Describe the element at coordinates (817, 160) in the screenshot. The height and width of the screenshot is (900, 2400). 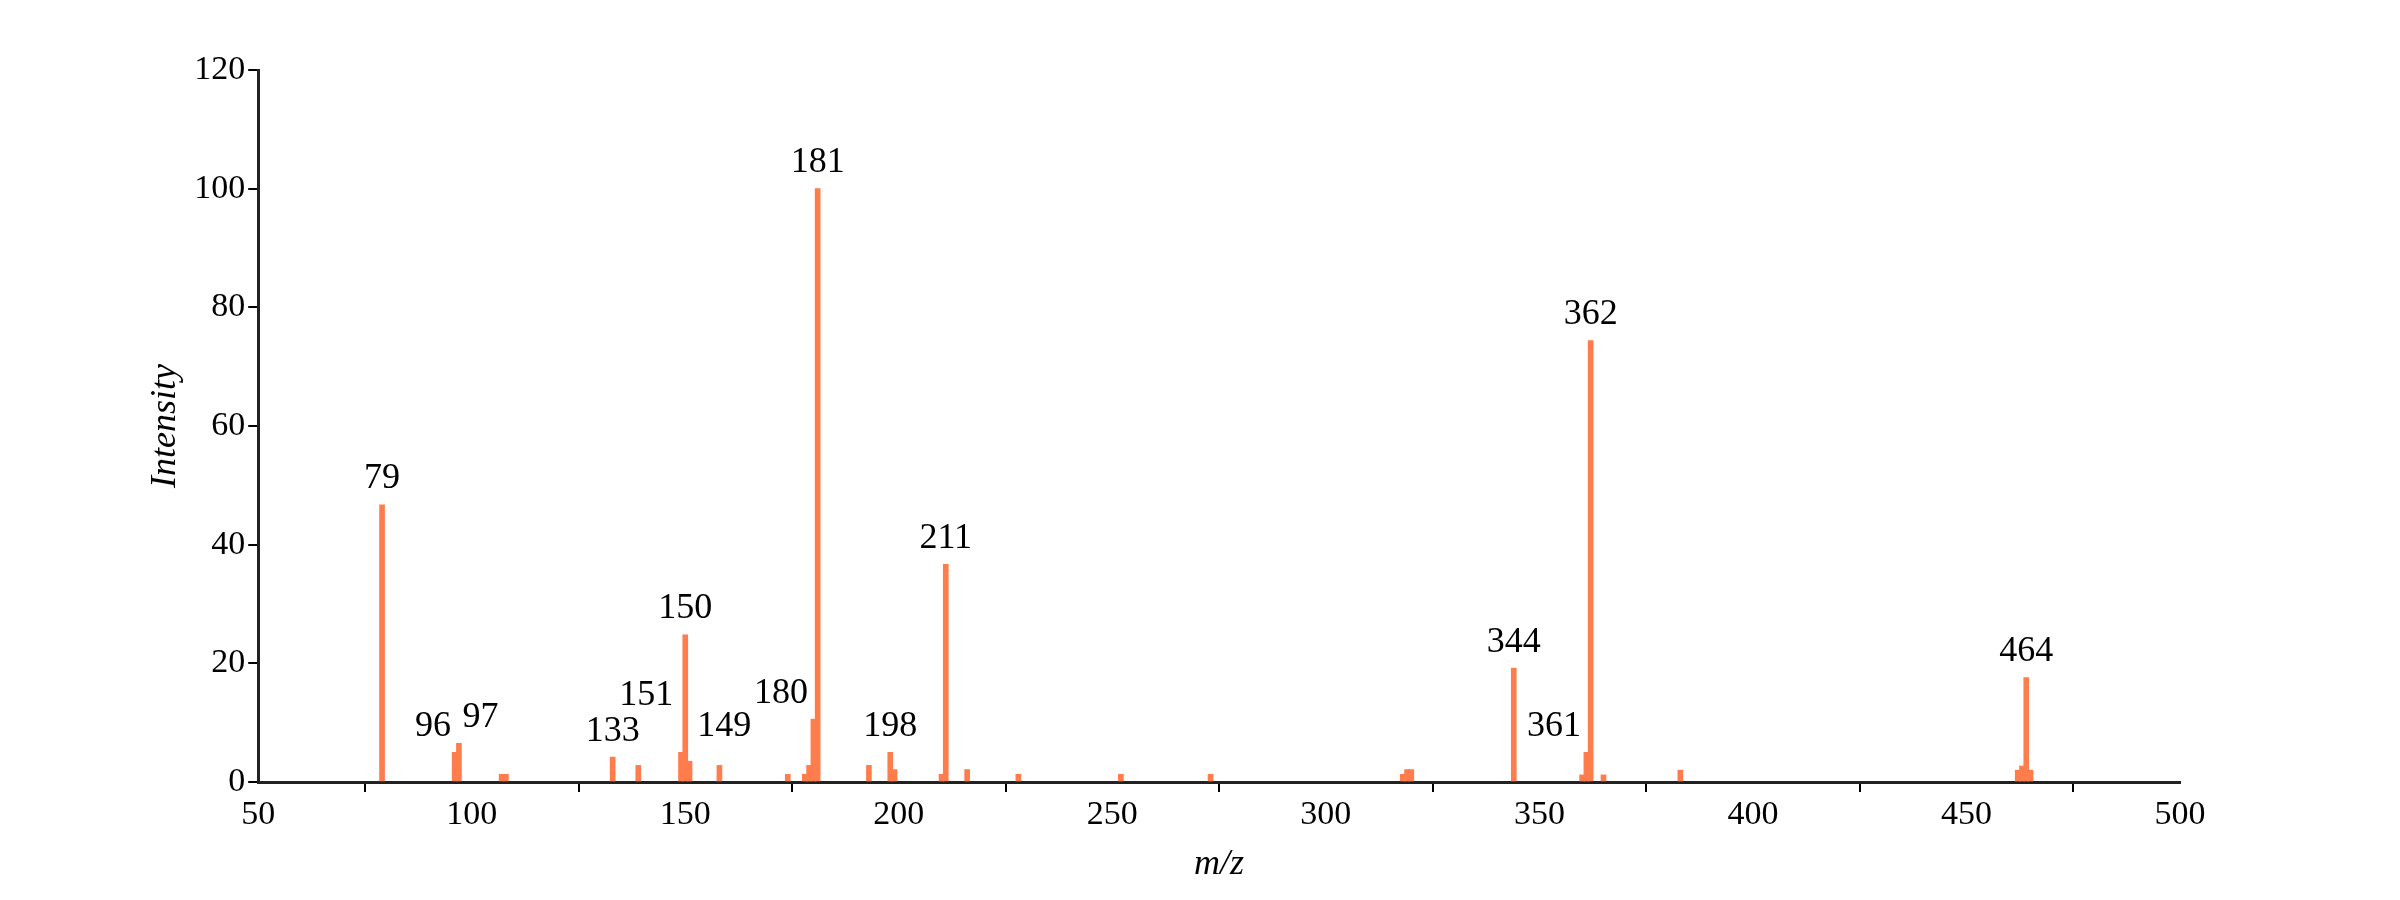
I see `annotation: 181` at that location.